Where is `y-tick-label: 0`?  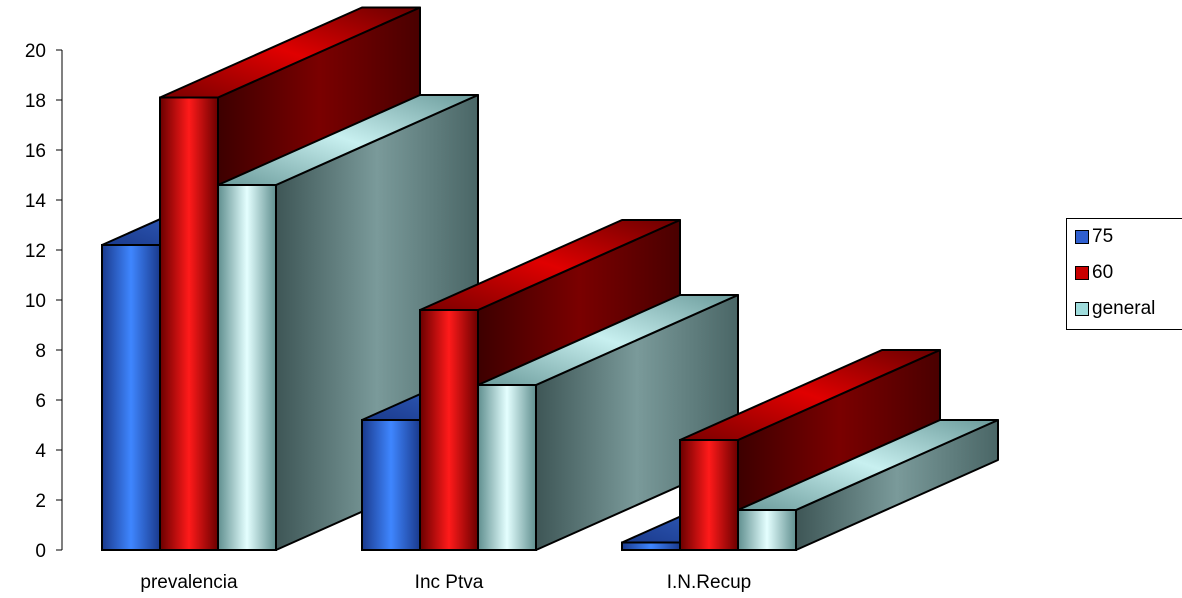
y-tick-label: 0 is located at coordinates (40, 551).